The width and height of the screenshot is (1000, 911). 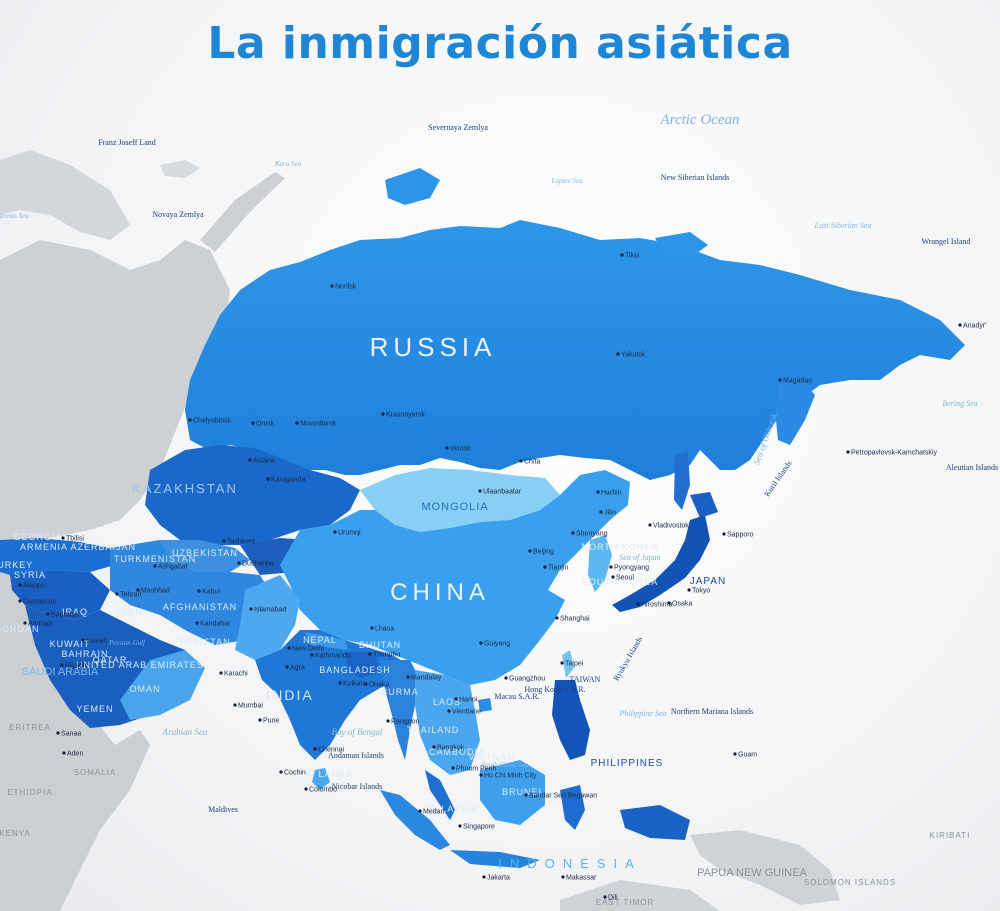 I want to click on hokkaido-island, so click(x=704, y=505).